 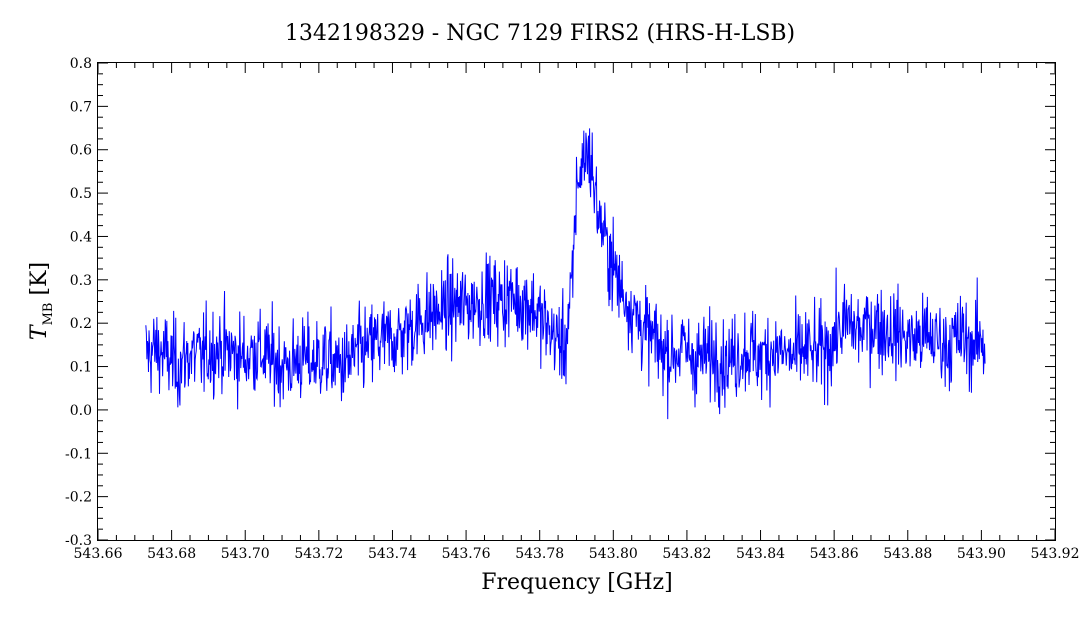 What do you see at coordinates (577, 582) in the screenshot?
I see `x-axis-label: Frequency [GHz]` at bounding box center [577, 582].